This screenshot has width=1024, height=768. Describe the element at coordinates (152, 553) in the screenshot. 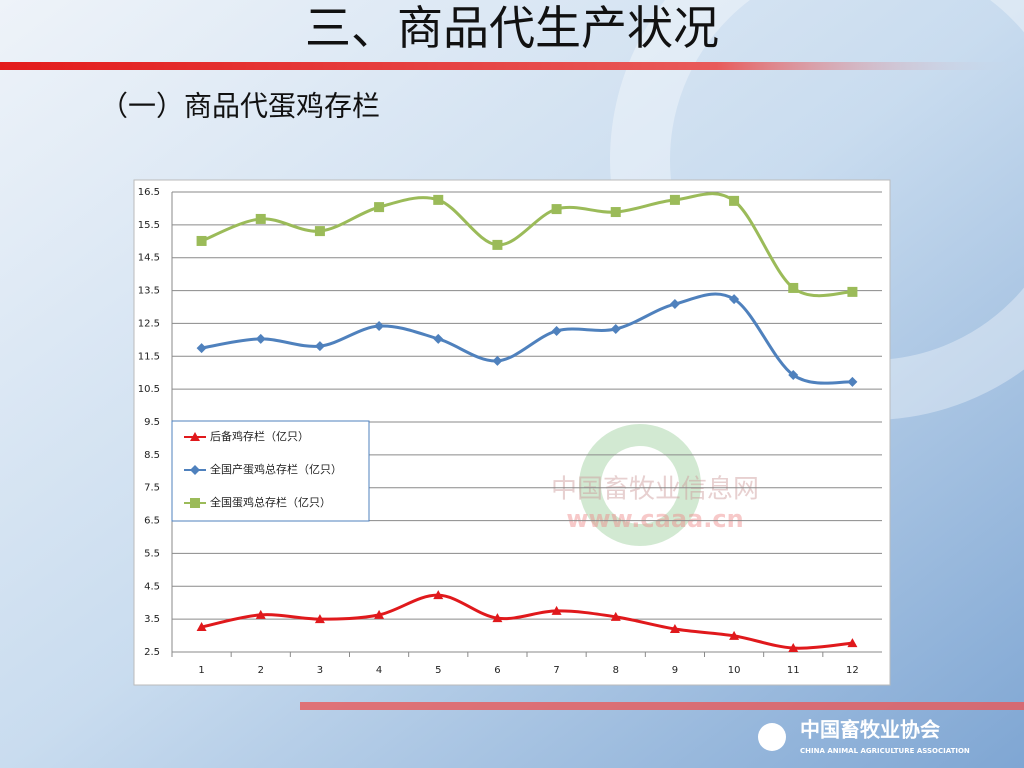

I see `y-tick-label: 5.5` at that location.